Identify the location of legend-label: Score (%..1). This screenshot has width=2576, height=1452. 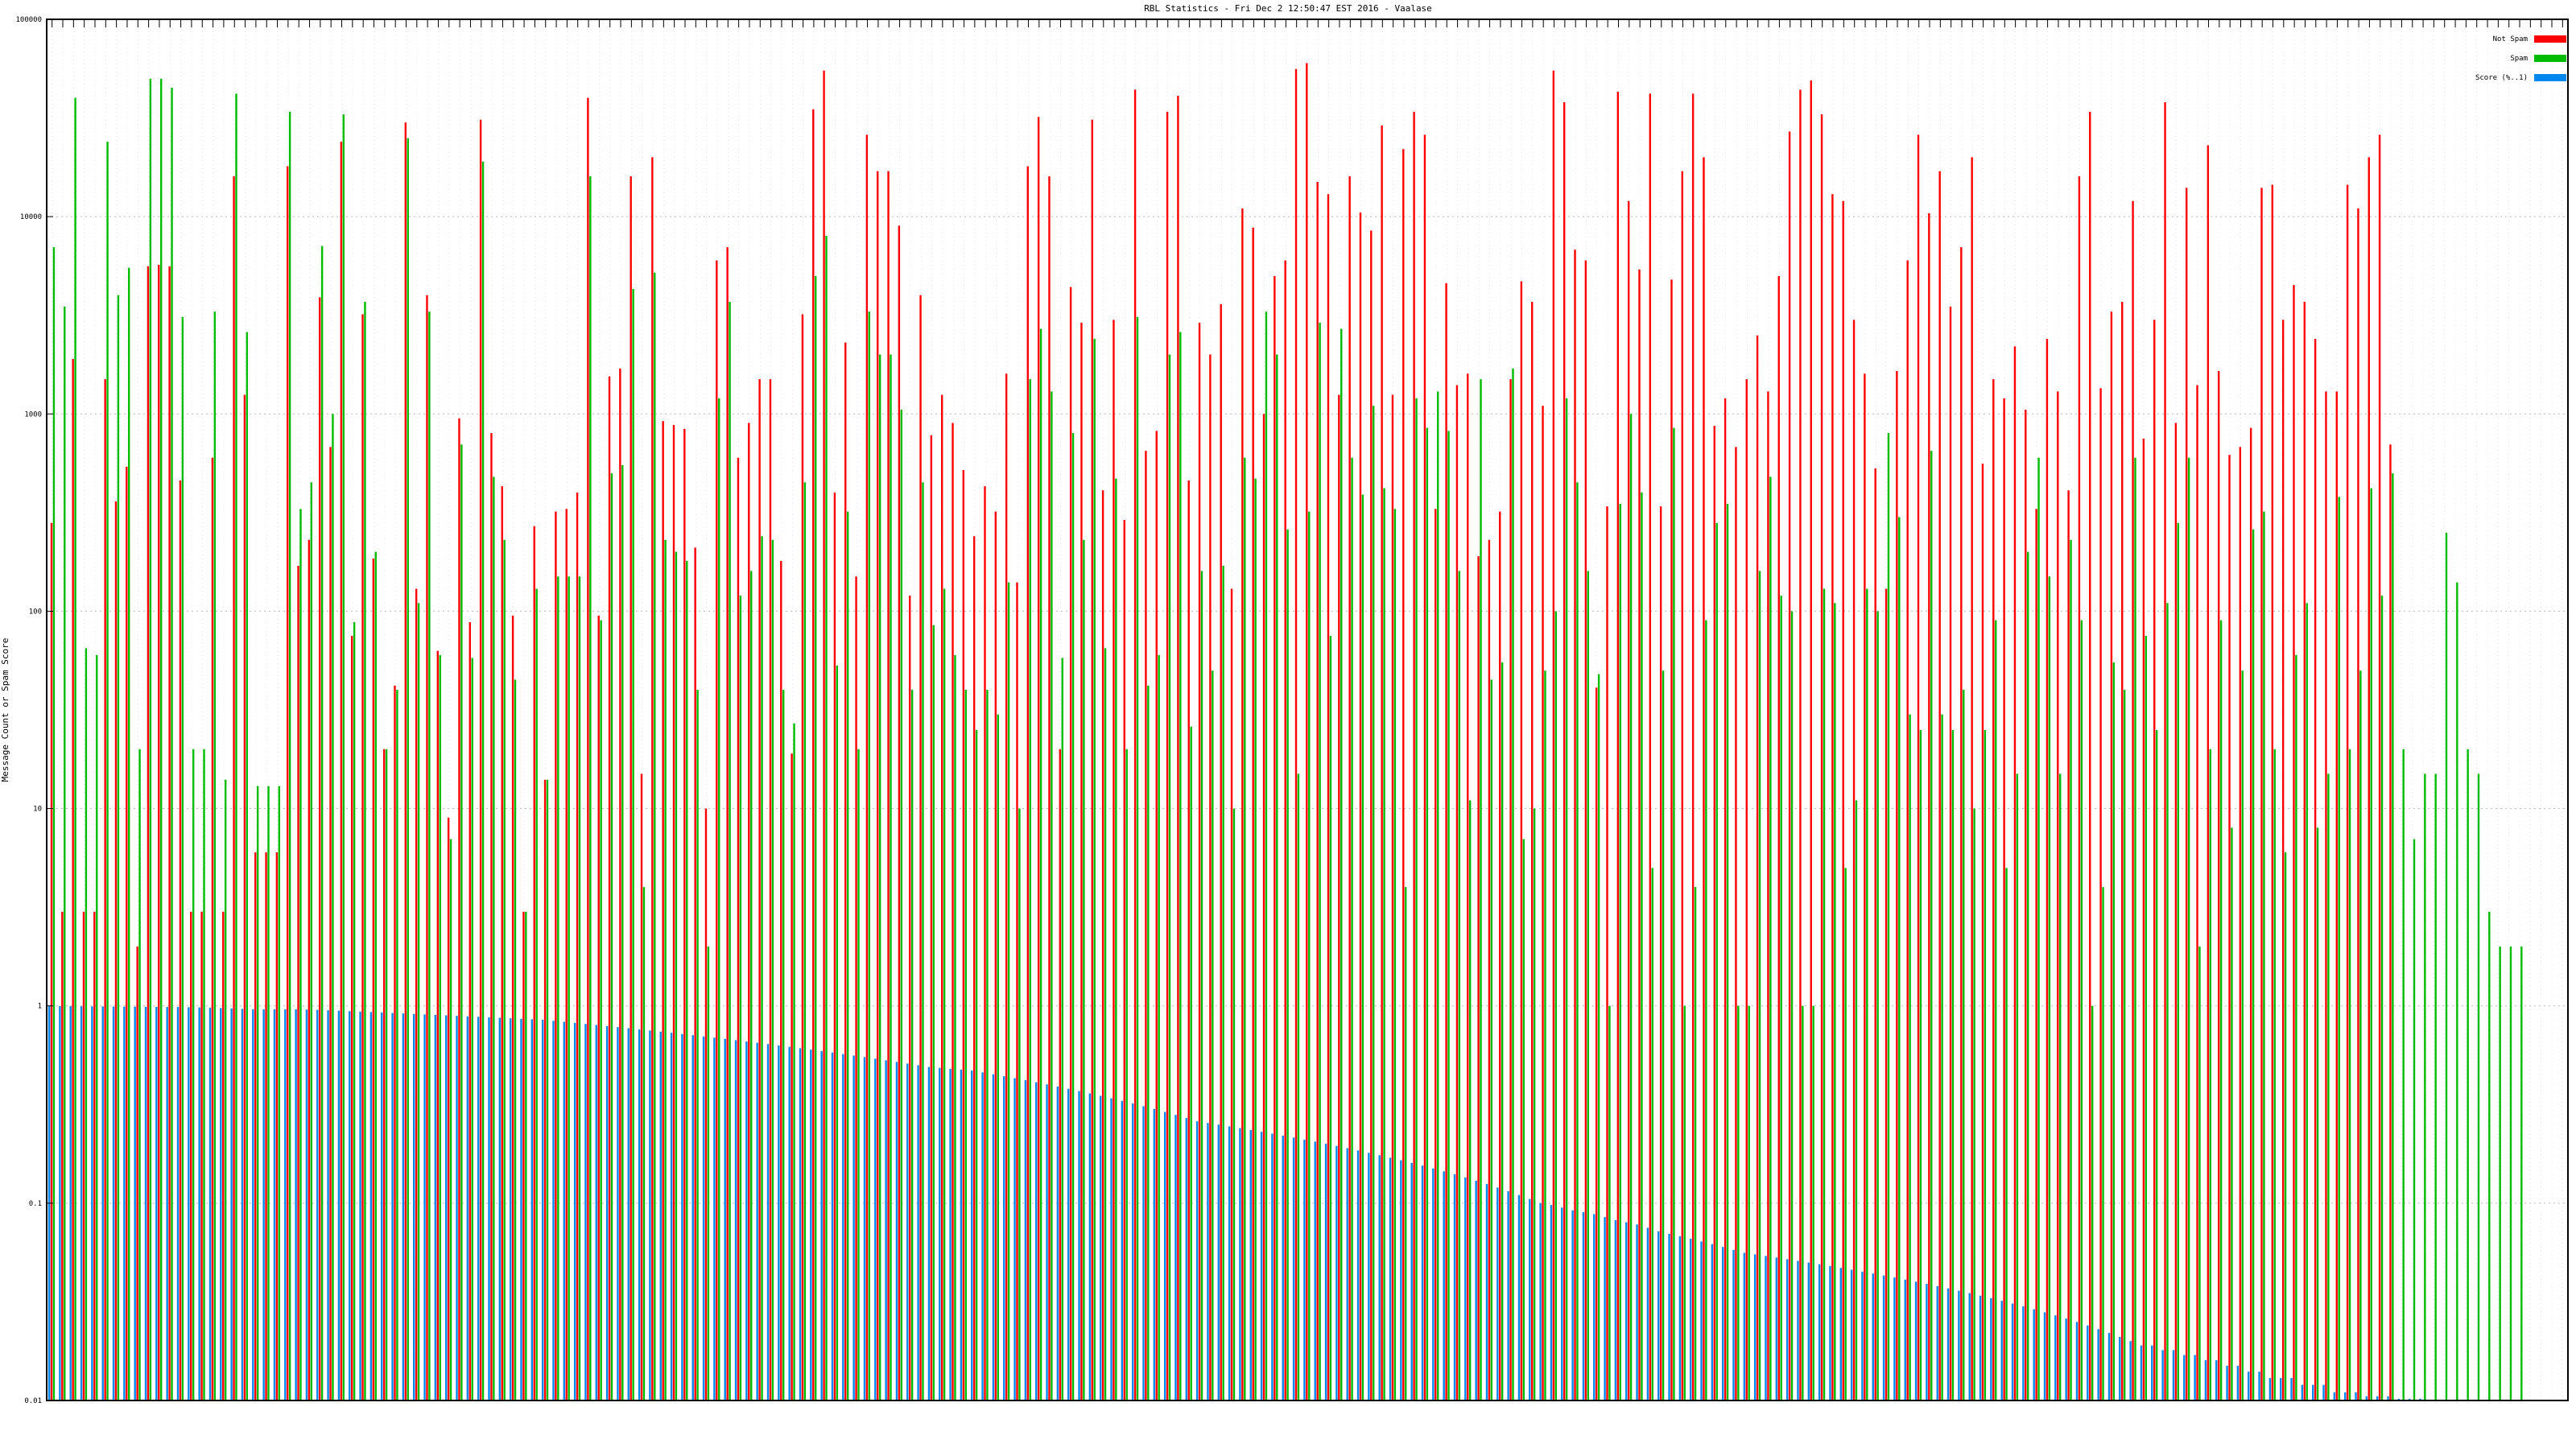
(2501, 78).